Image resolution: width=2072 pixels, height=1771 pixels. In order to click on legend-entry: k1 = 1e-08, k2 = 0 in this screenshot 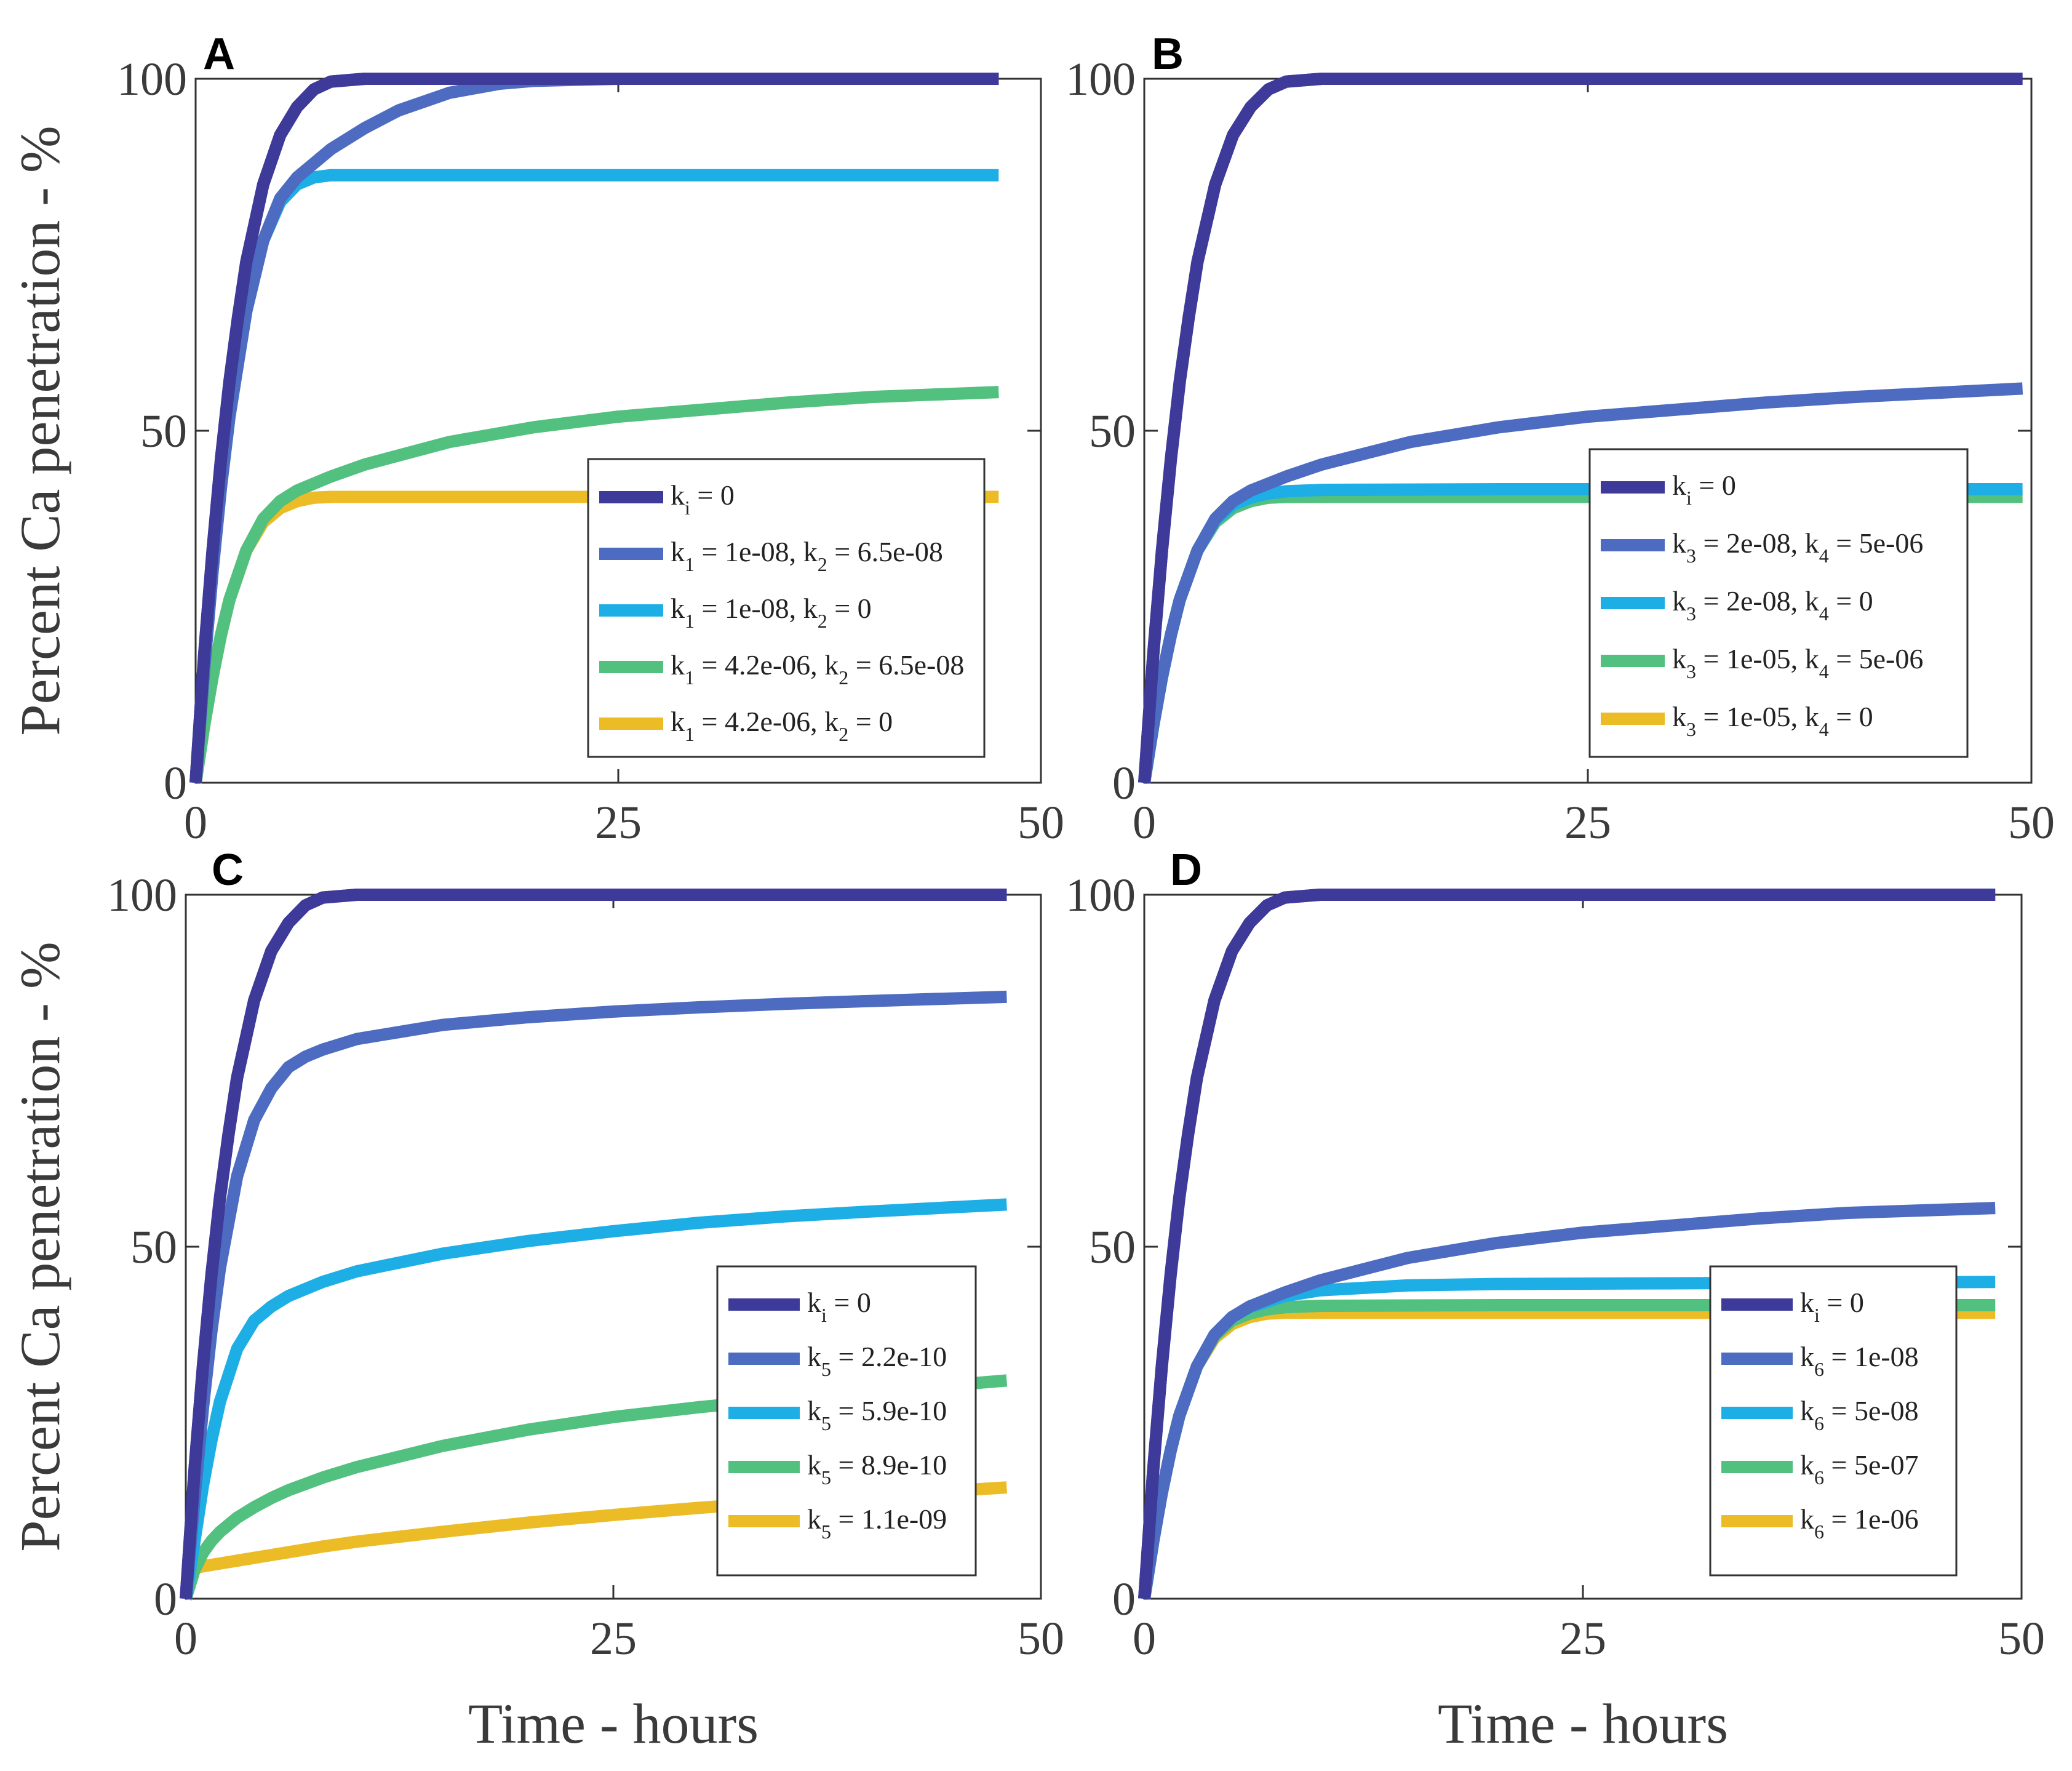, I will do `click(772, 613)`.